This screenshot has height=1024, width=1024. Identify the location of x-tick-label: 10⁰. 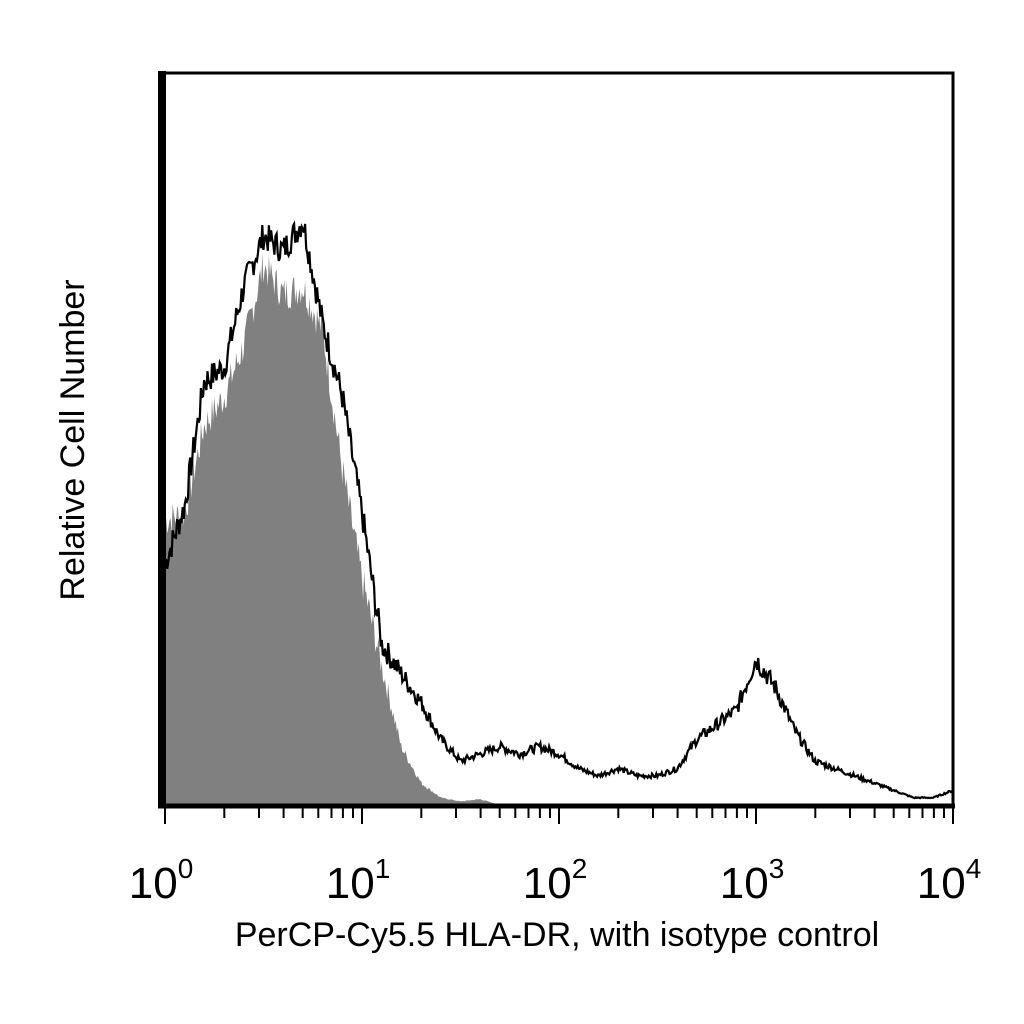
(161, 880).